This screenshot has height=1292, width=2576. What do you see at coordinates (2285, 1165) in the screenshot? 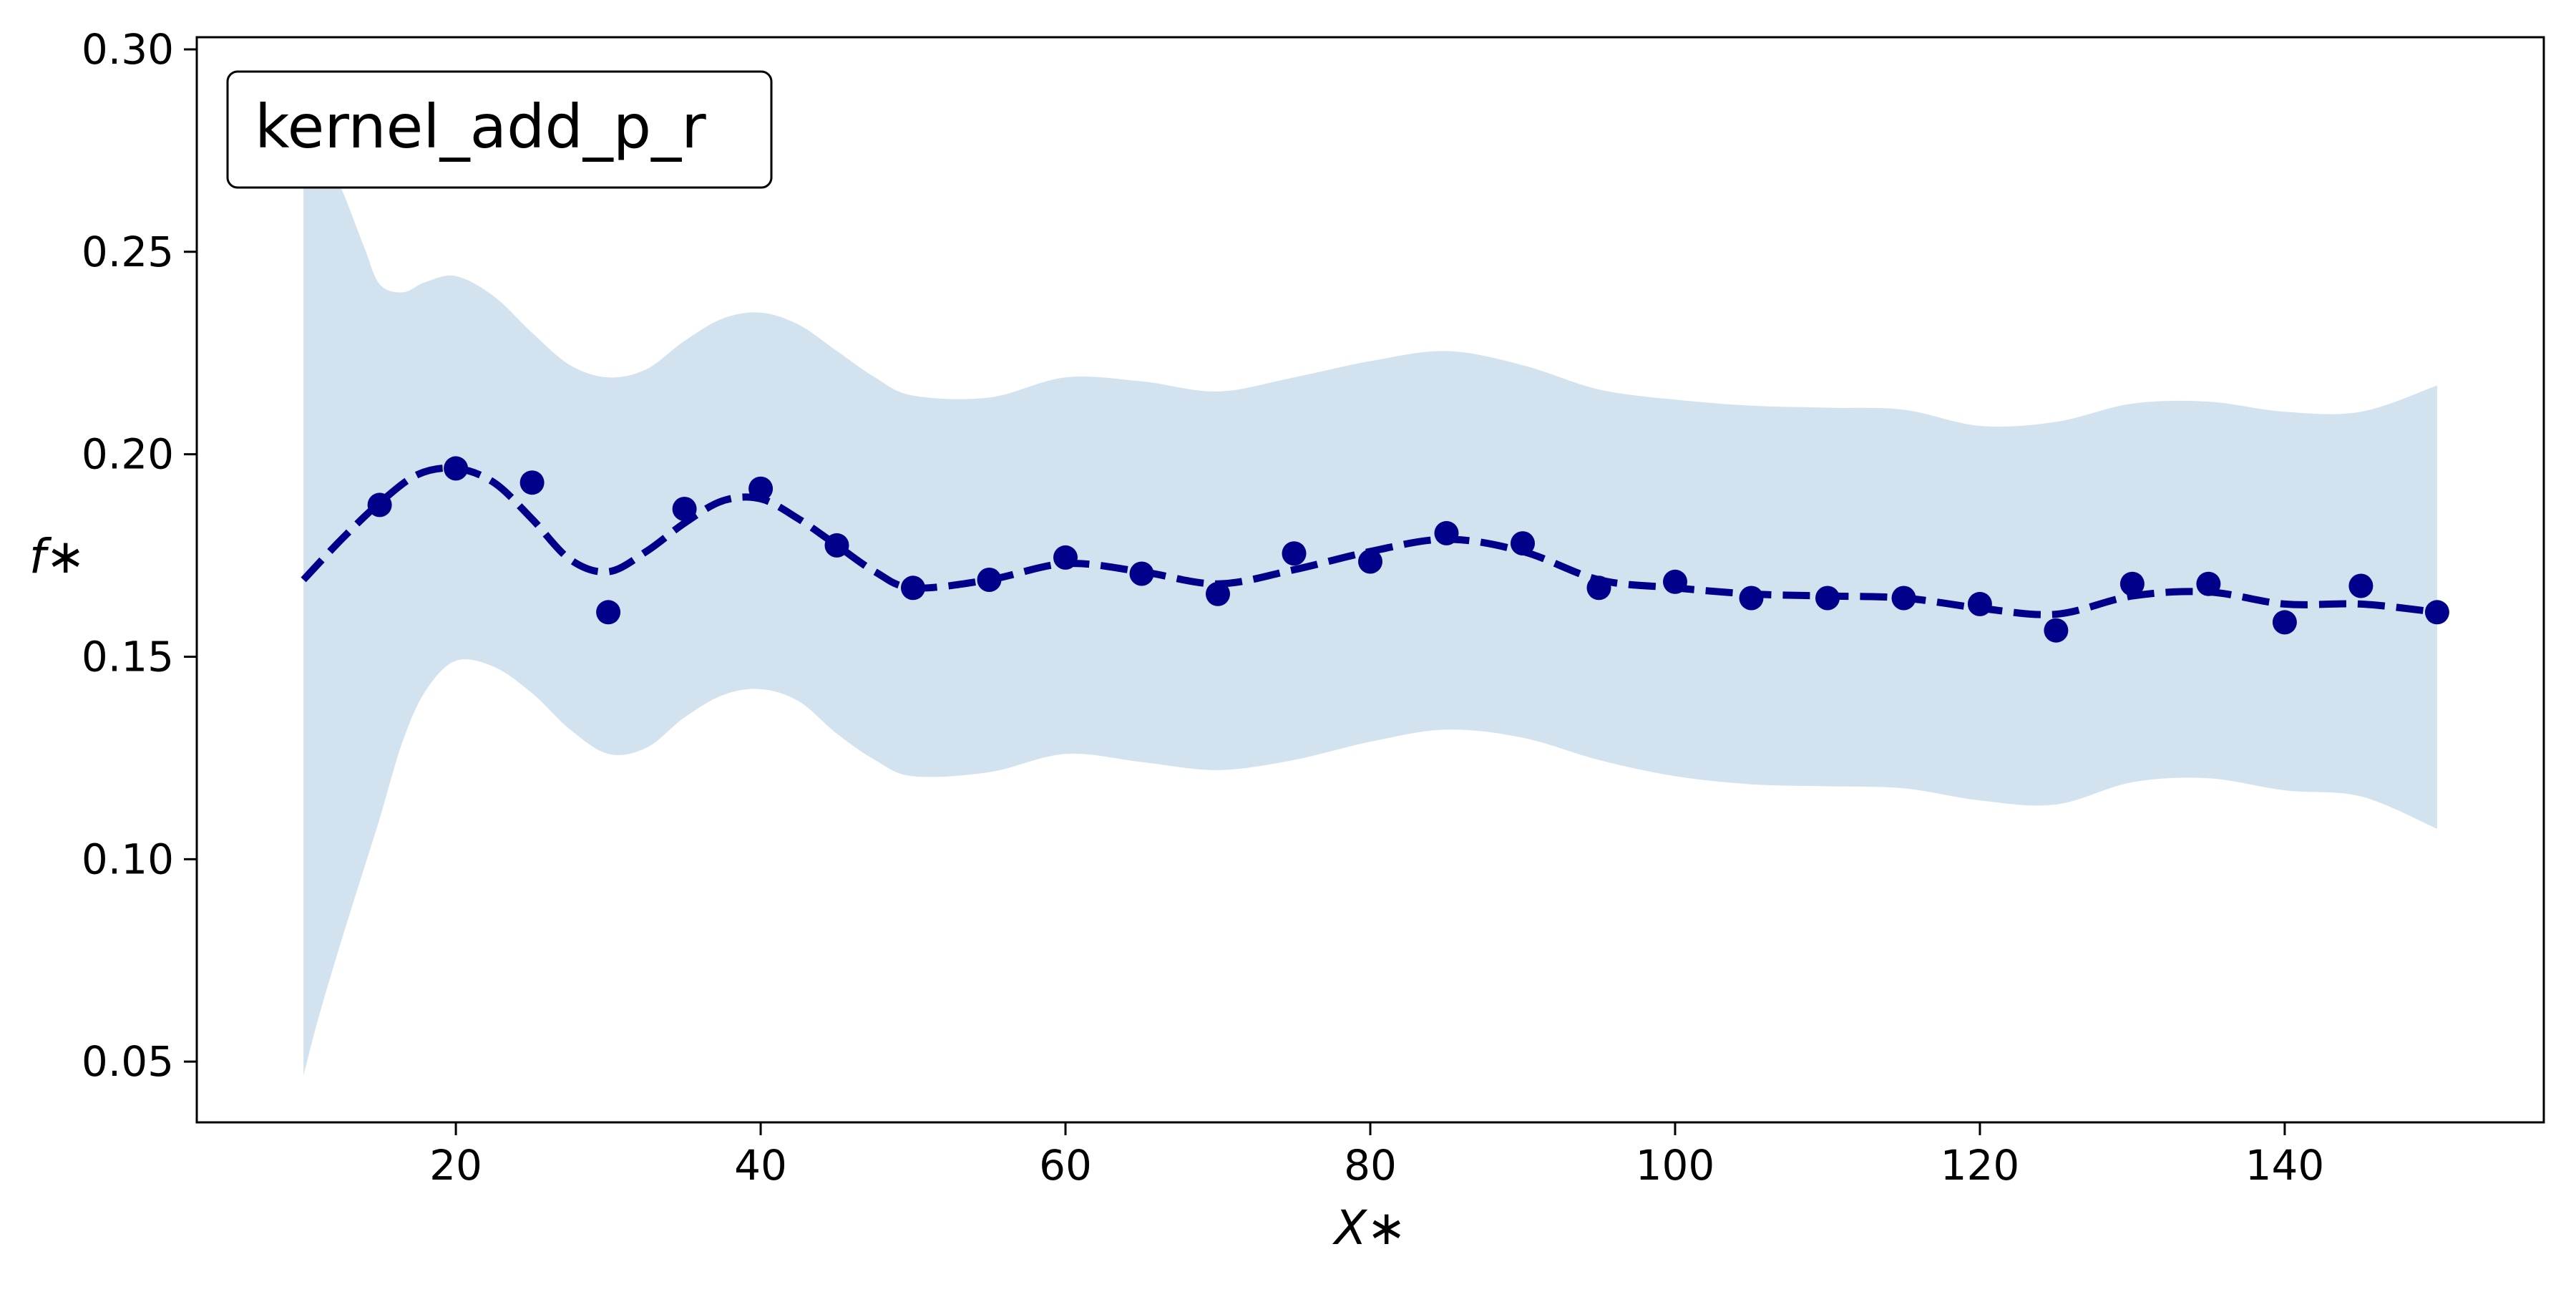
I see `x-tick-label: 140` at bounding box center [2285, 1165].